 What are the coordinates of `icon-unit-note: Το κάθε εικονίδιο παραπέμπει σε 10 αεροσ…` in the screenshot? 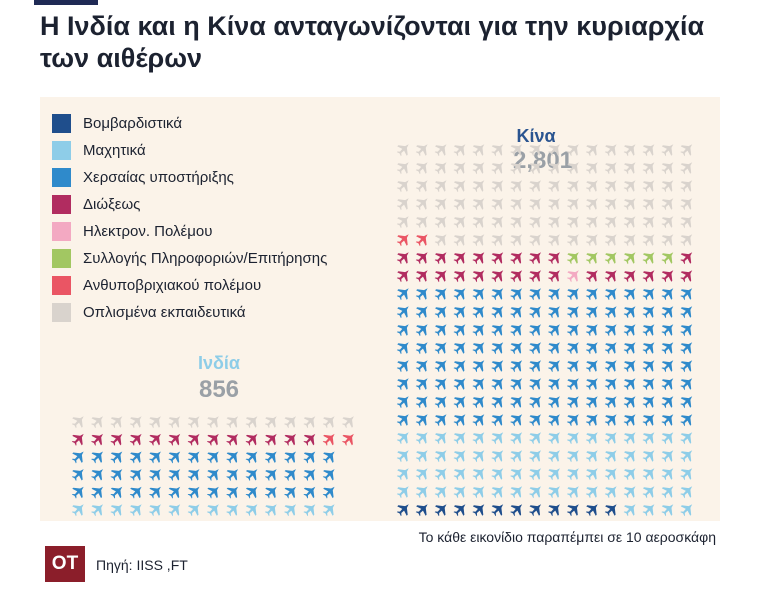 It's located at (567, 537).